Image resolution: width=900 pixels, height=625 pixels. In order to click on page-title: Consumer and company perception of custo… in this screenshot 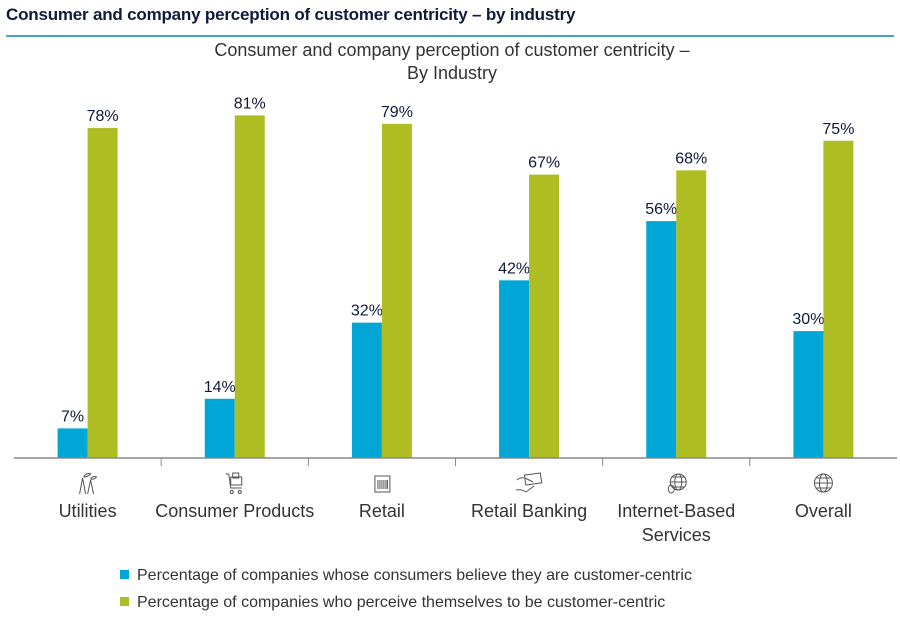, I will do `click(291, 14)`.